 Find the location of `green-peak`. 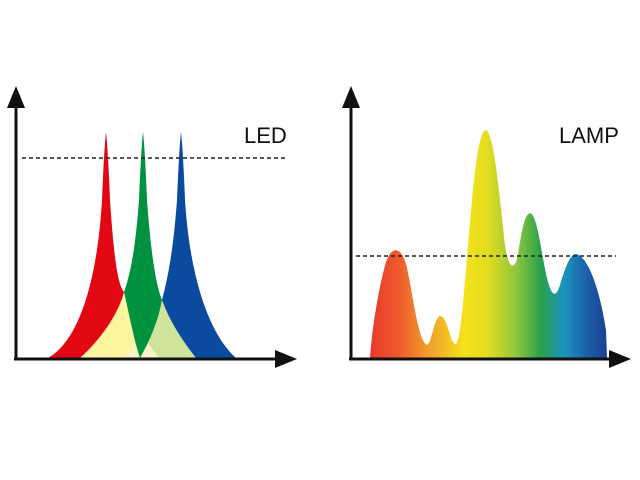

green-peak is located at coordinates (143, 245).